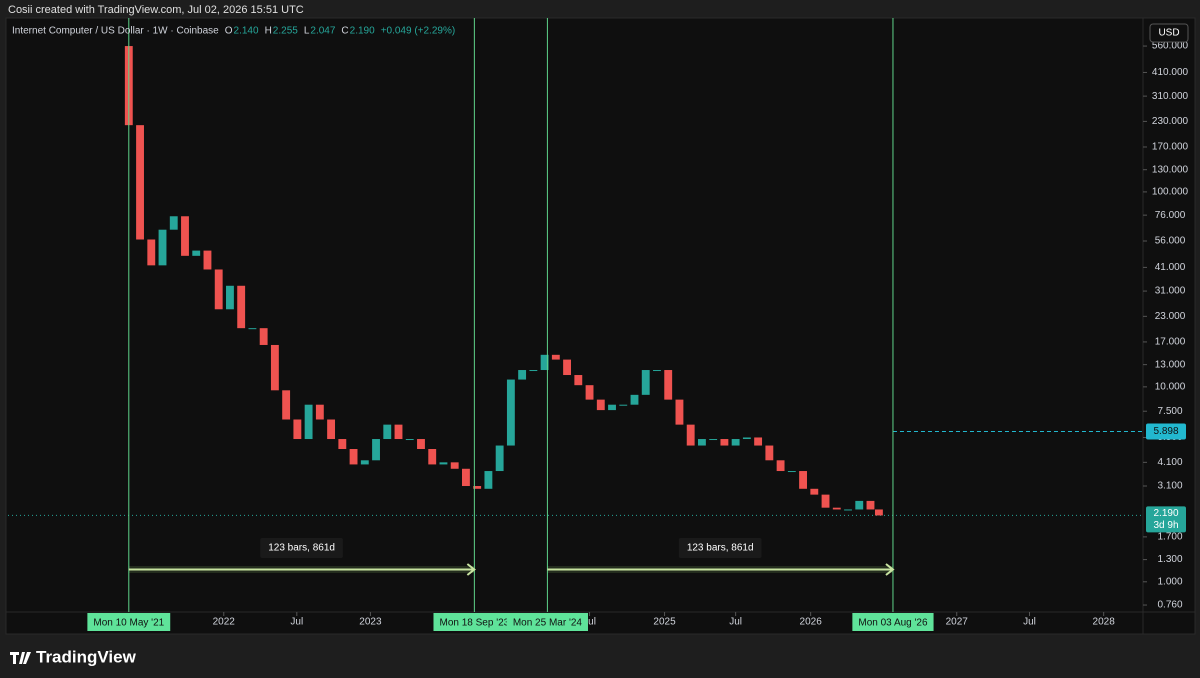 The height and width of the screenshot is (678, 1200). What do you see at coordinates (1170, 316) in the screenshot?
I see `y-tick-label: 23.000` at bounding box center [1170, 316].